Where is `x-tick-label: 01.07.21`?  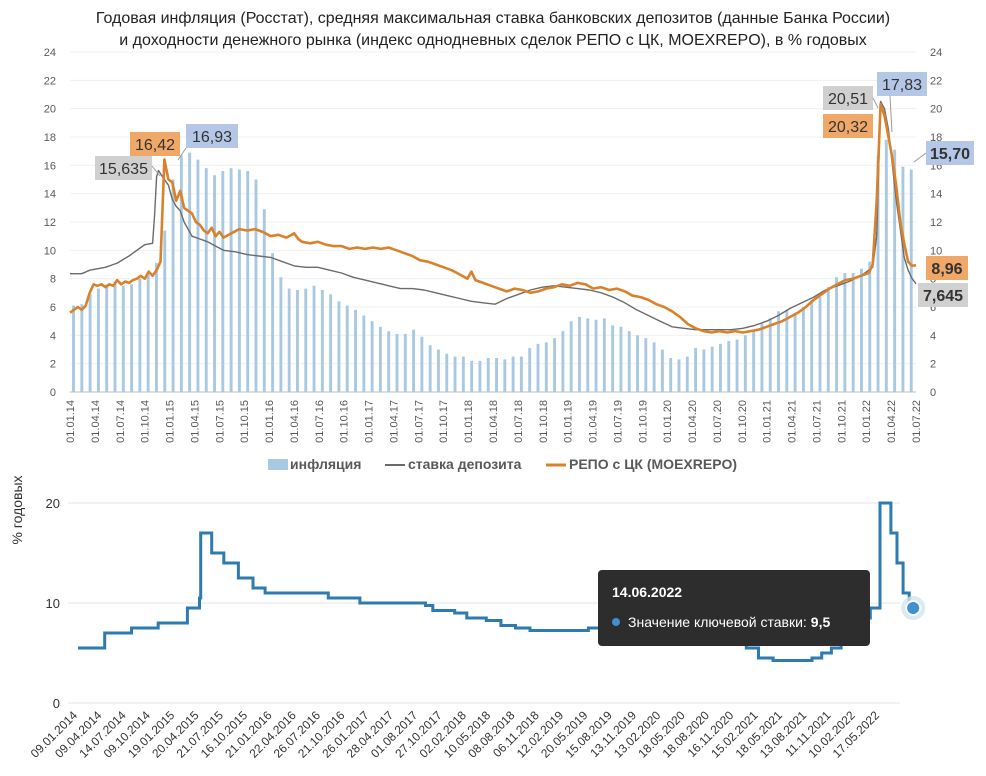
x-tick-label: 01.07.21 is located at coordinates (817, 421).